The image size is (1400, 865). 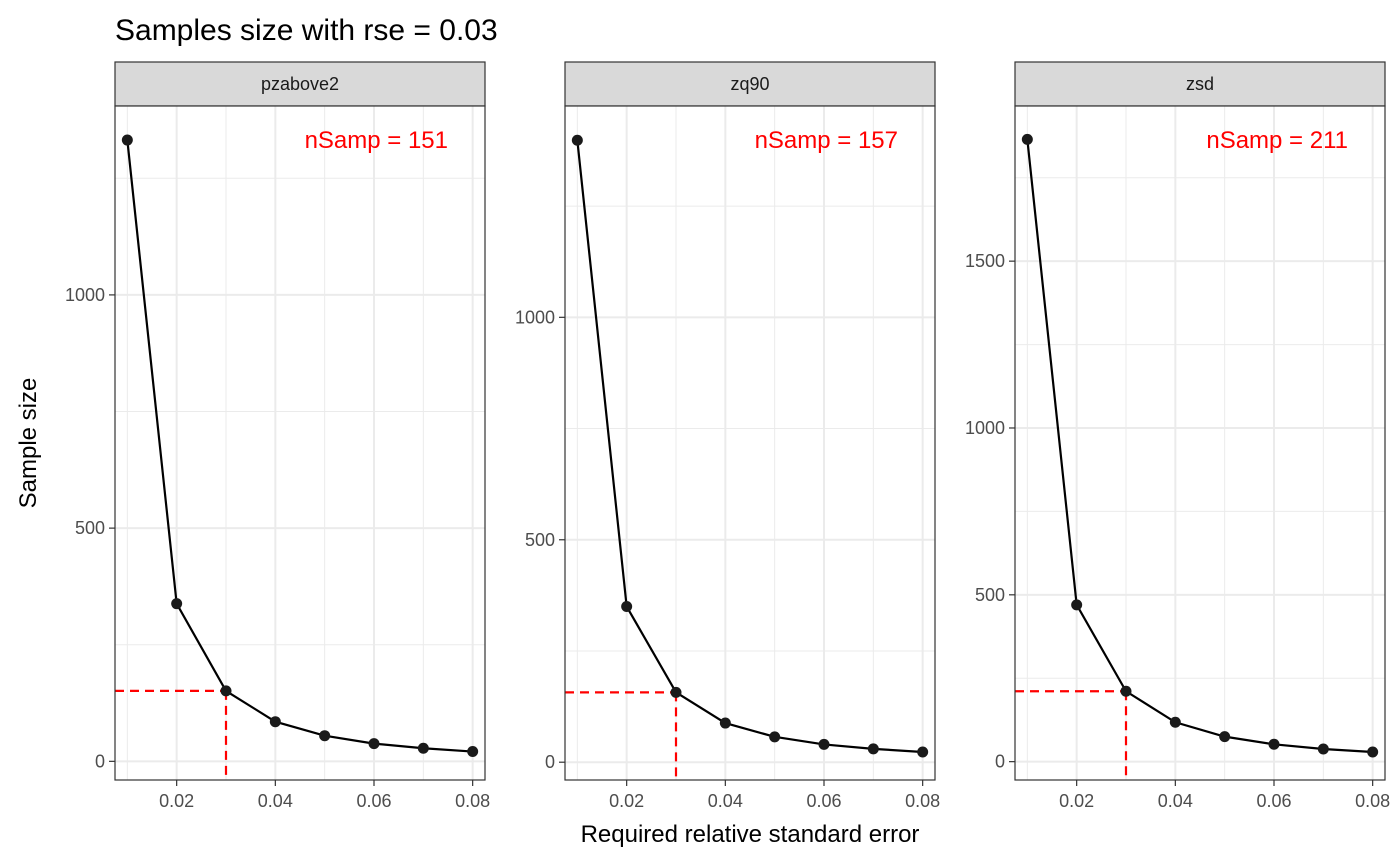 What do you see at coordinates (750, 834) in the screenshot?
I see `x-axis-title: Required relative standard error` at bounding box center [750, 834].